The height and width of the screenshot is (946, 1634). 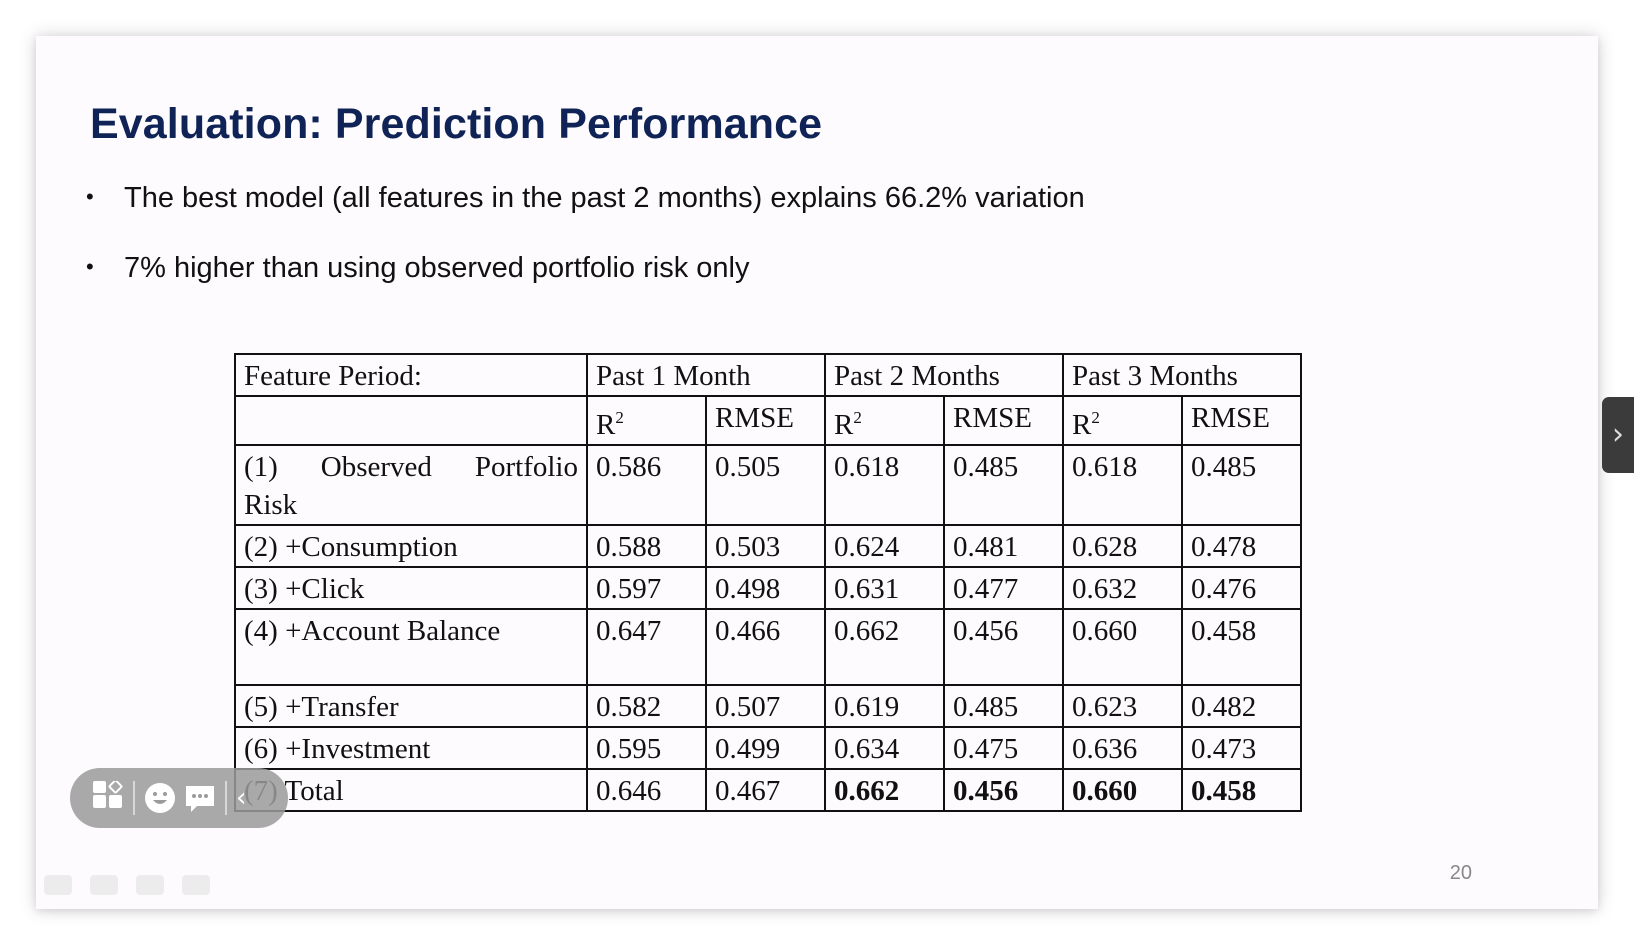 What do you see at coordinates (1241, 588) in the screenshot?
I see `table-cell: 0.476` at bounding box center [1241, 588].